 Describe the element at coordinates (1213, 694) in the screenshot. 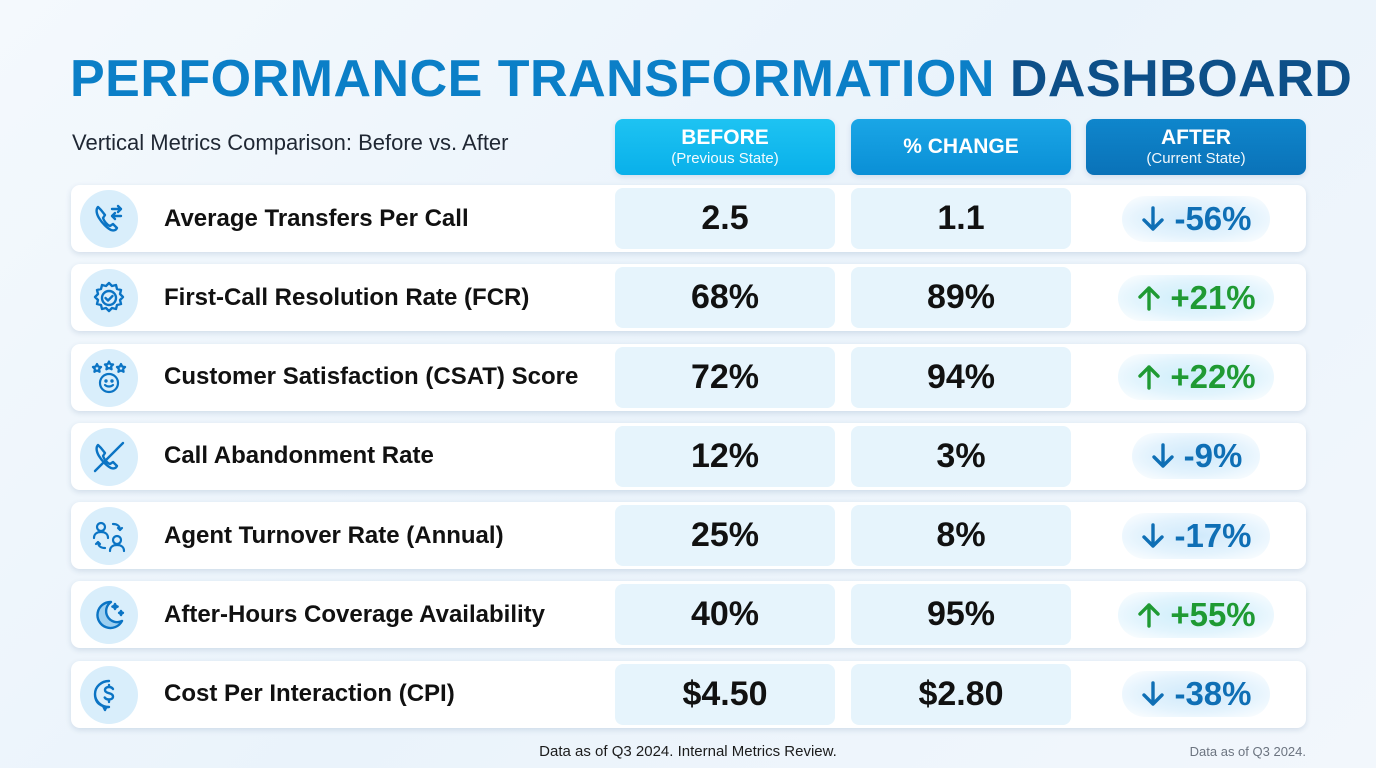

I see `after-value: -38%` at that location.